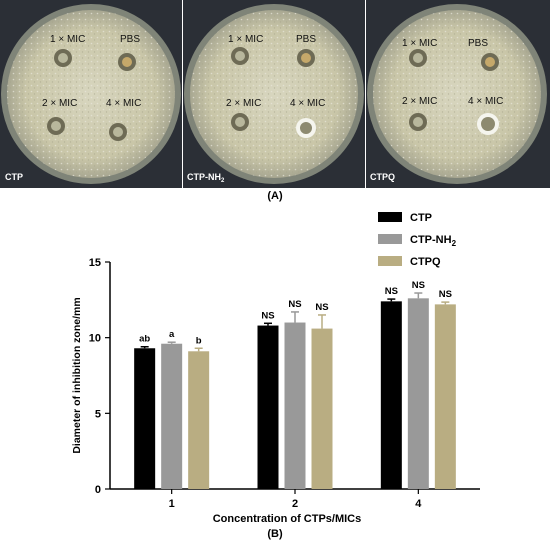  I want to click on data-annotation: ab, so click(144, 339).